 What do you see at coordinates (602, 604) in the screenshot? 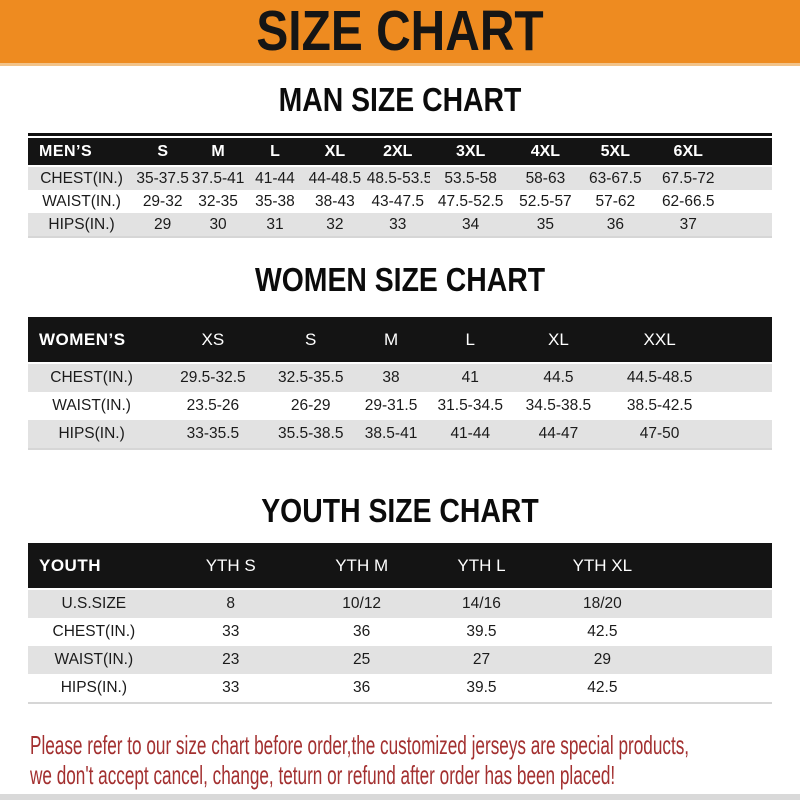
I see `size-value-cell: 18/20` at bounding box center [602, 604].